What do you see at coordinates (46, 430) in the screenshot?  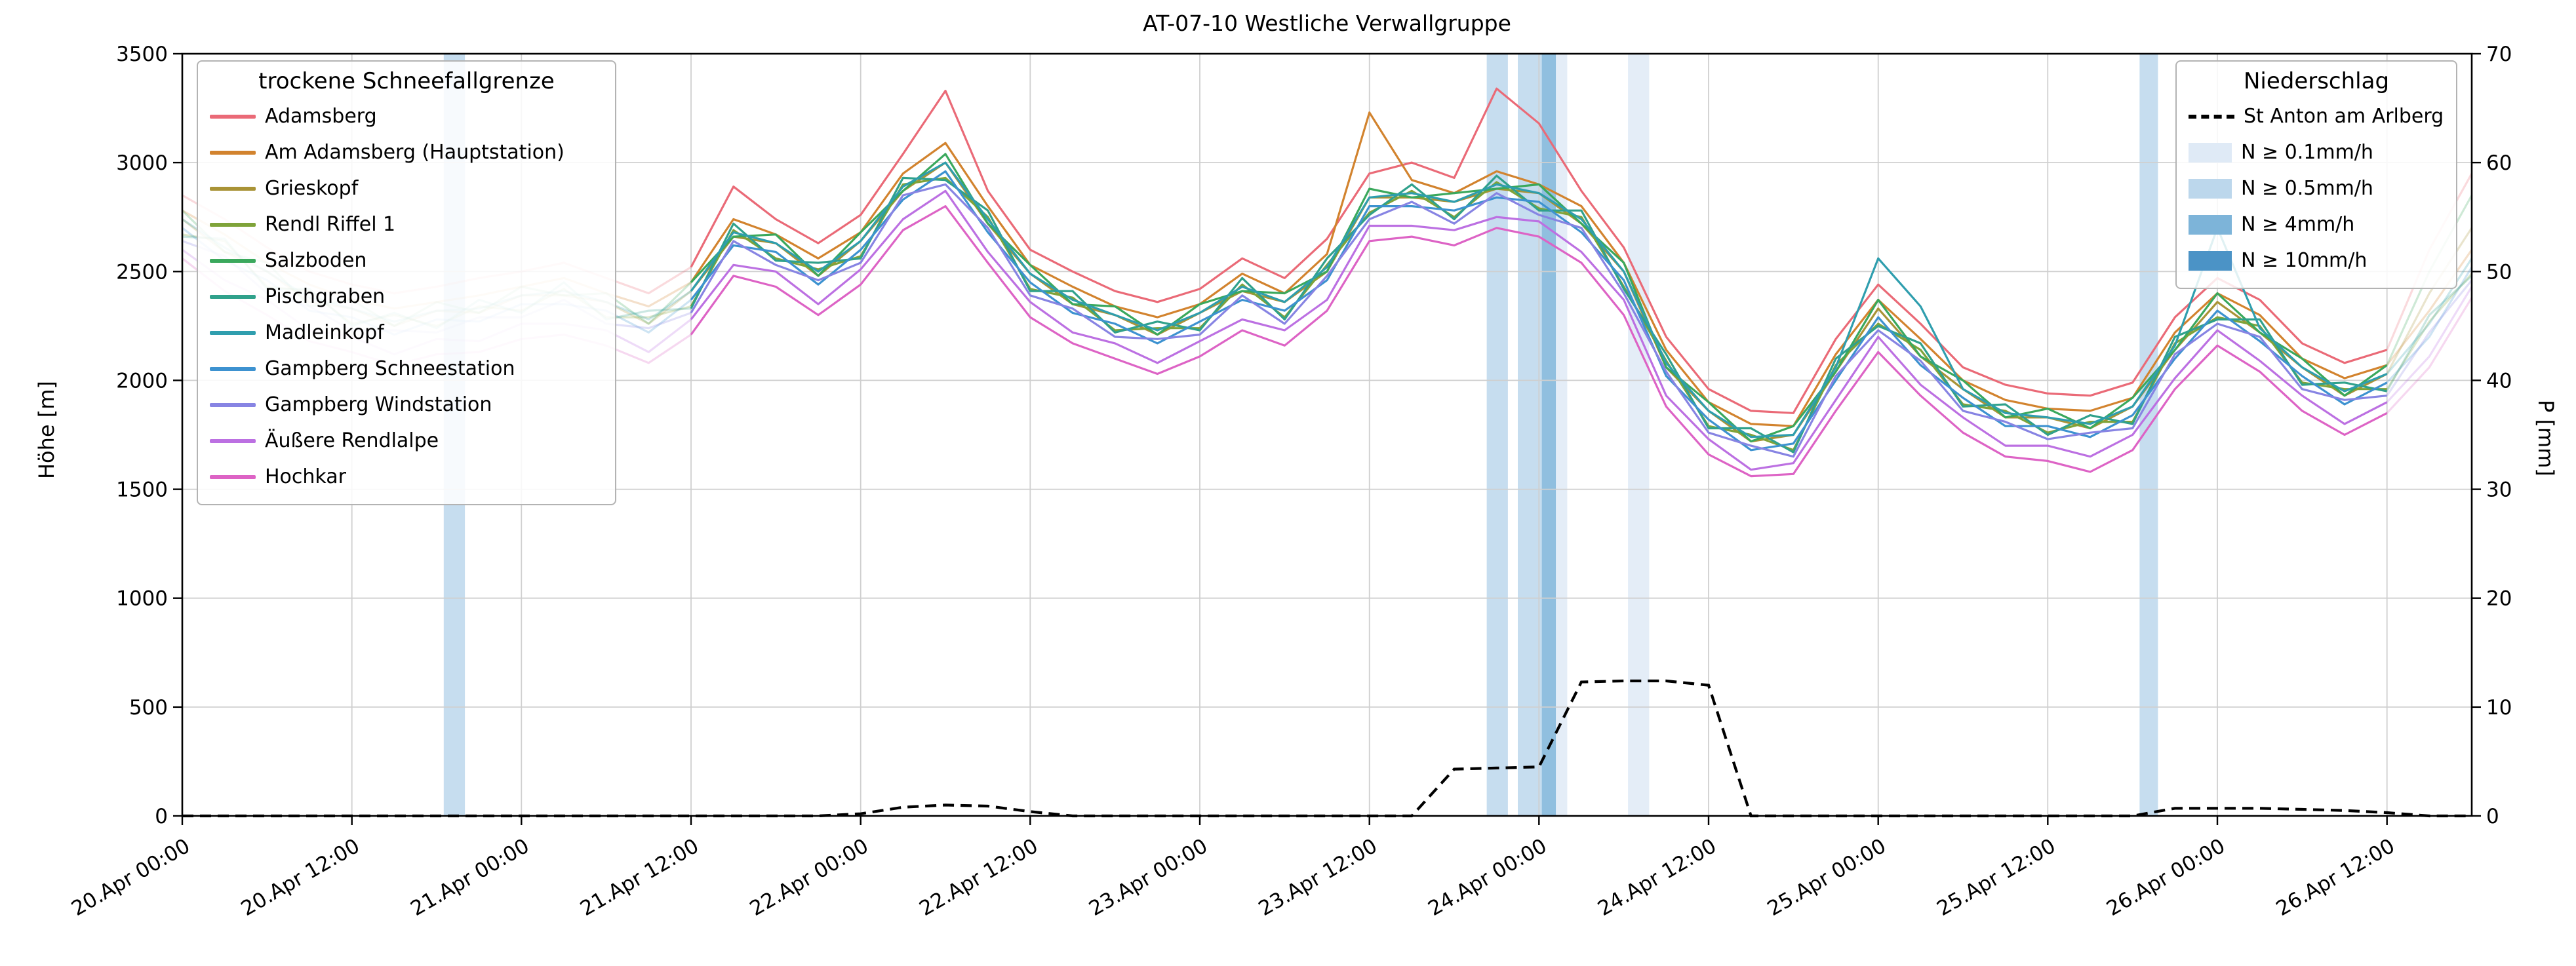 I see `y-axis-label-left: Höhe [m]` at bounding box center [46, 430].